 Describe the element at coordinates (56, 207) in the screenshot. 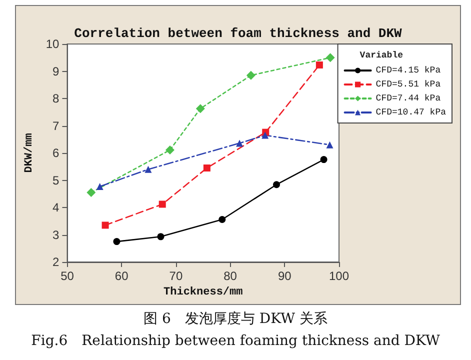

I see `y-tick-label: 4` at that location.